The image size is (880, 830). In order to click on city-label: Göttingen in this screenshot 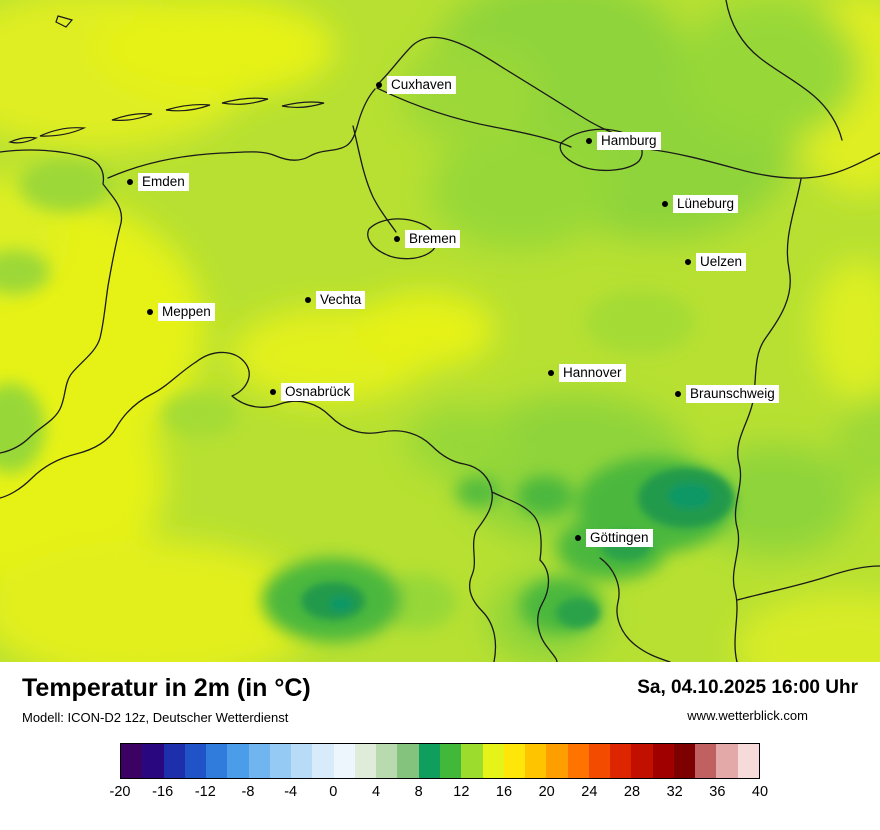, I will do `click(619, 538)`.